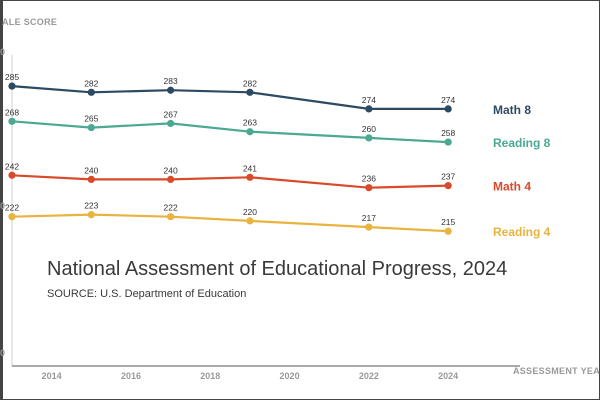 The height and width of the screenshot is (400, 600). I want to click on data-label: 285, so click(12, 77).